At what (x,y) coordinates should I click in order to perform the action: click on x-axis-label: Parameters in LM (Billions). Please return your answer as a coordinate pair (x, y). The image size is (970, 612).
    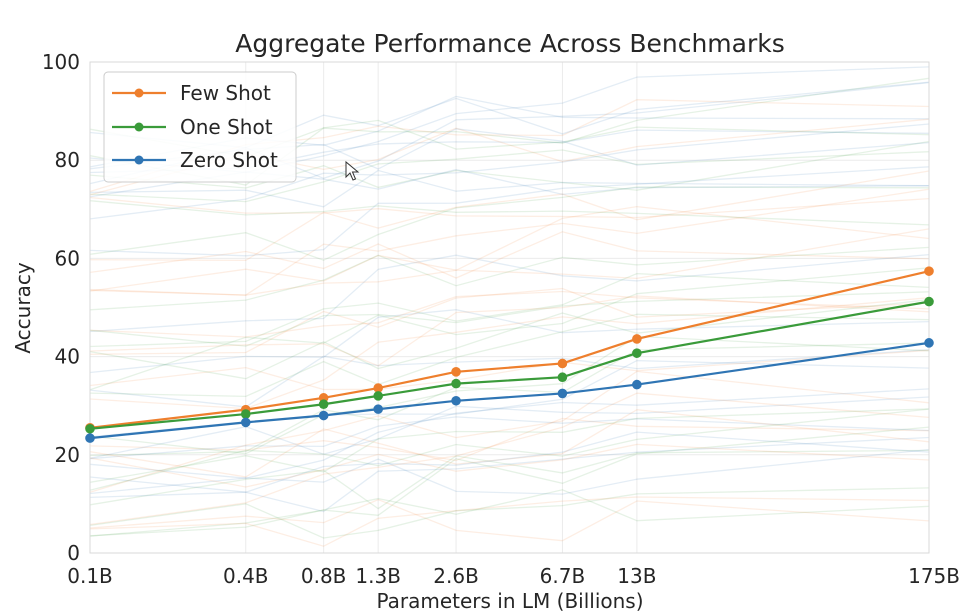
    Looking at the image, I should click on (509, 600).